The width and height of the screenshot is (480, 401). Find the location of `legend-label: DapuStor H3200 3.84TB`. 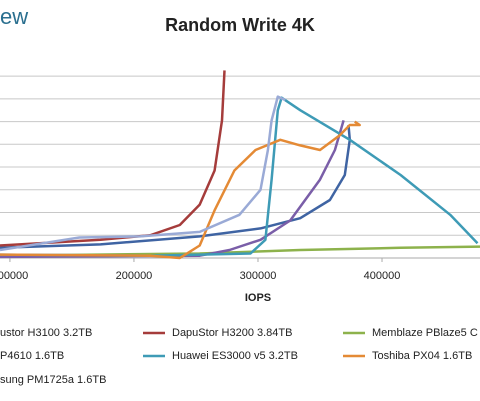

legend-label: DapuStor H3200 3.84TB is located at coordinates (232, 333).